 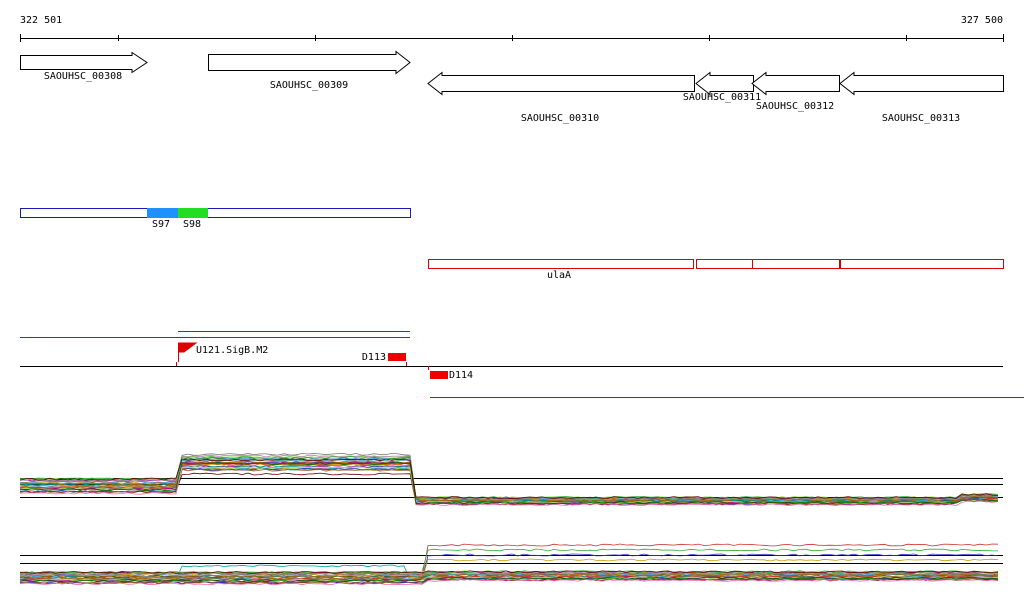 What do you see at coordinates (522, 364) in the screenshot?
I see `feature-track` at bounding box center [522, 364].